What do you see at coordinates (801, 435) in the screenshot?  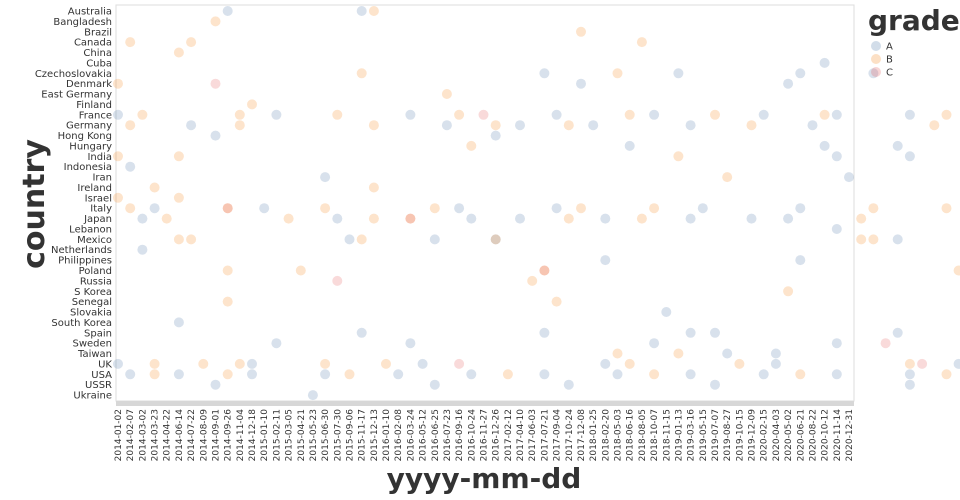 I see `x-tick-label: 2020-06-21` at bounding box center [801, 435].